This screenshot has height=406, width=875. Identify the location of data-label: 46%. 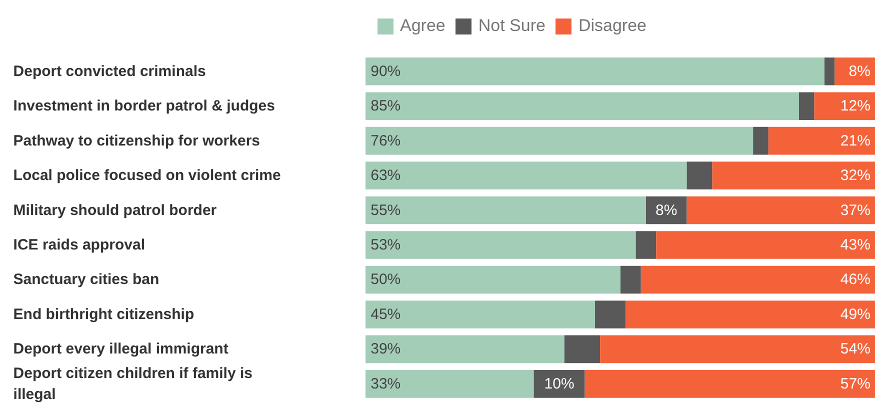
(855, 279).